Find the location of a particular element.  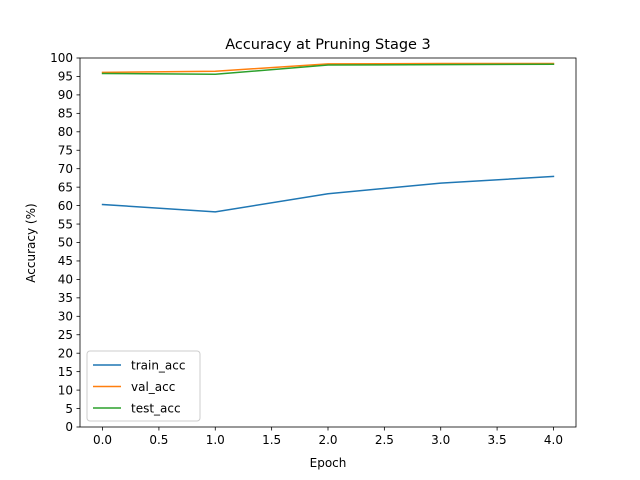

chart-title: Accuracy at Pruning Stage 3 is located at coordinates (328, 45).